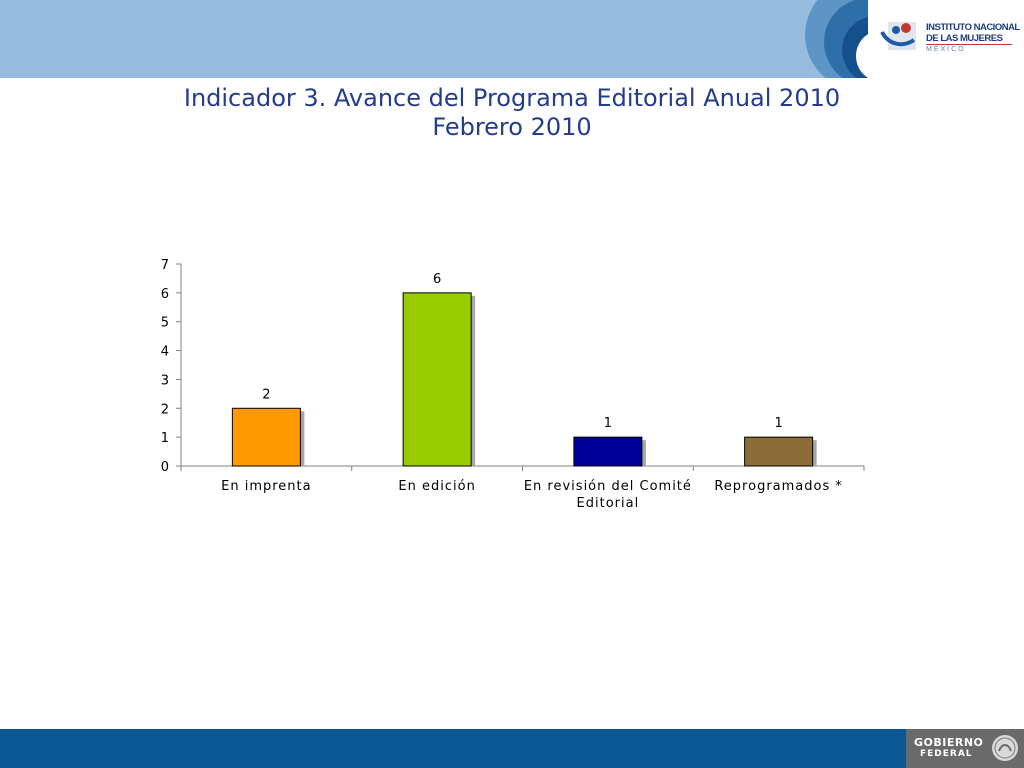 This screenshot has width=1024, height=768. What do you see at coordinates (969, 44) in the screenshot?
I see `logo-divider` at bounding box center [969, 44].